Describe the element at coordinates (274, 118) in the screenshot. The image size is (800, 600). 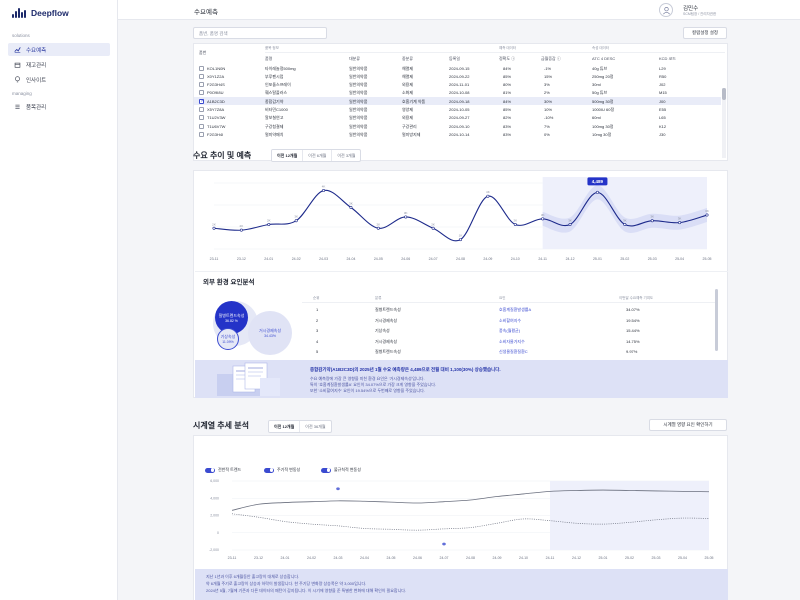
I see `cell-name: 알보칠연고` at that location.